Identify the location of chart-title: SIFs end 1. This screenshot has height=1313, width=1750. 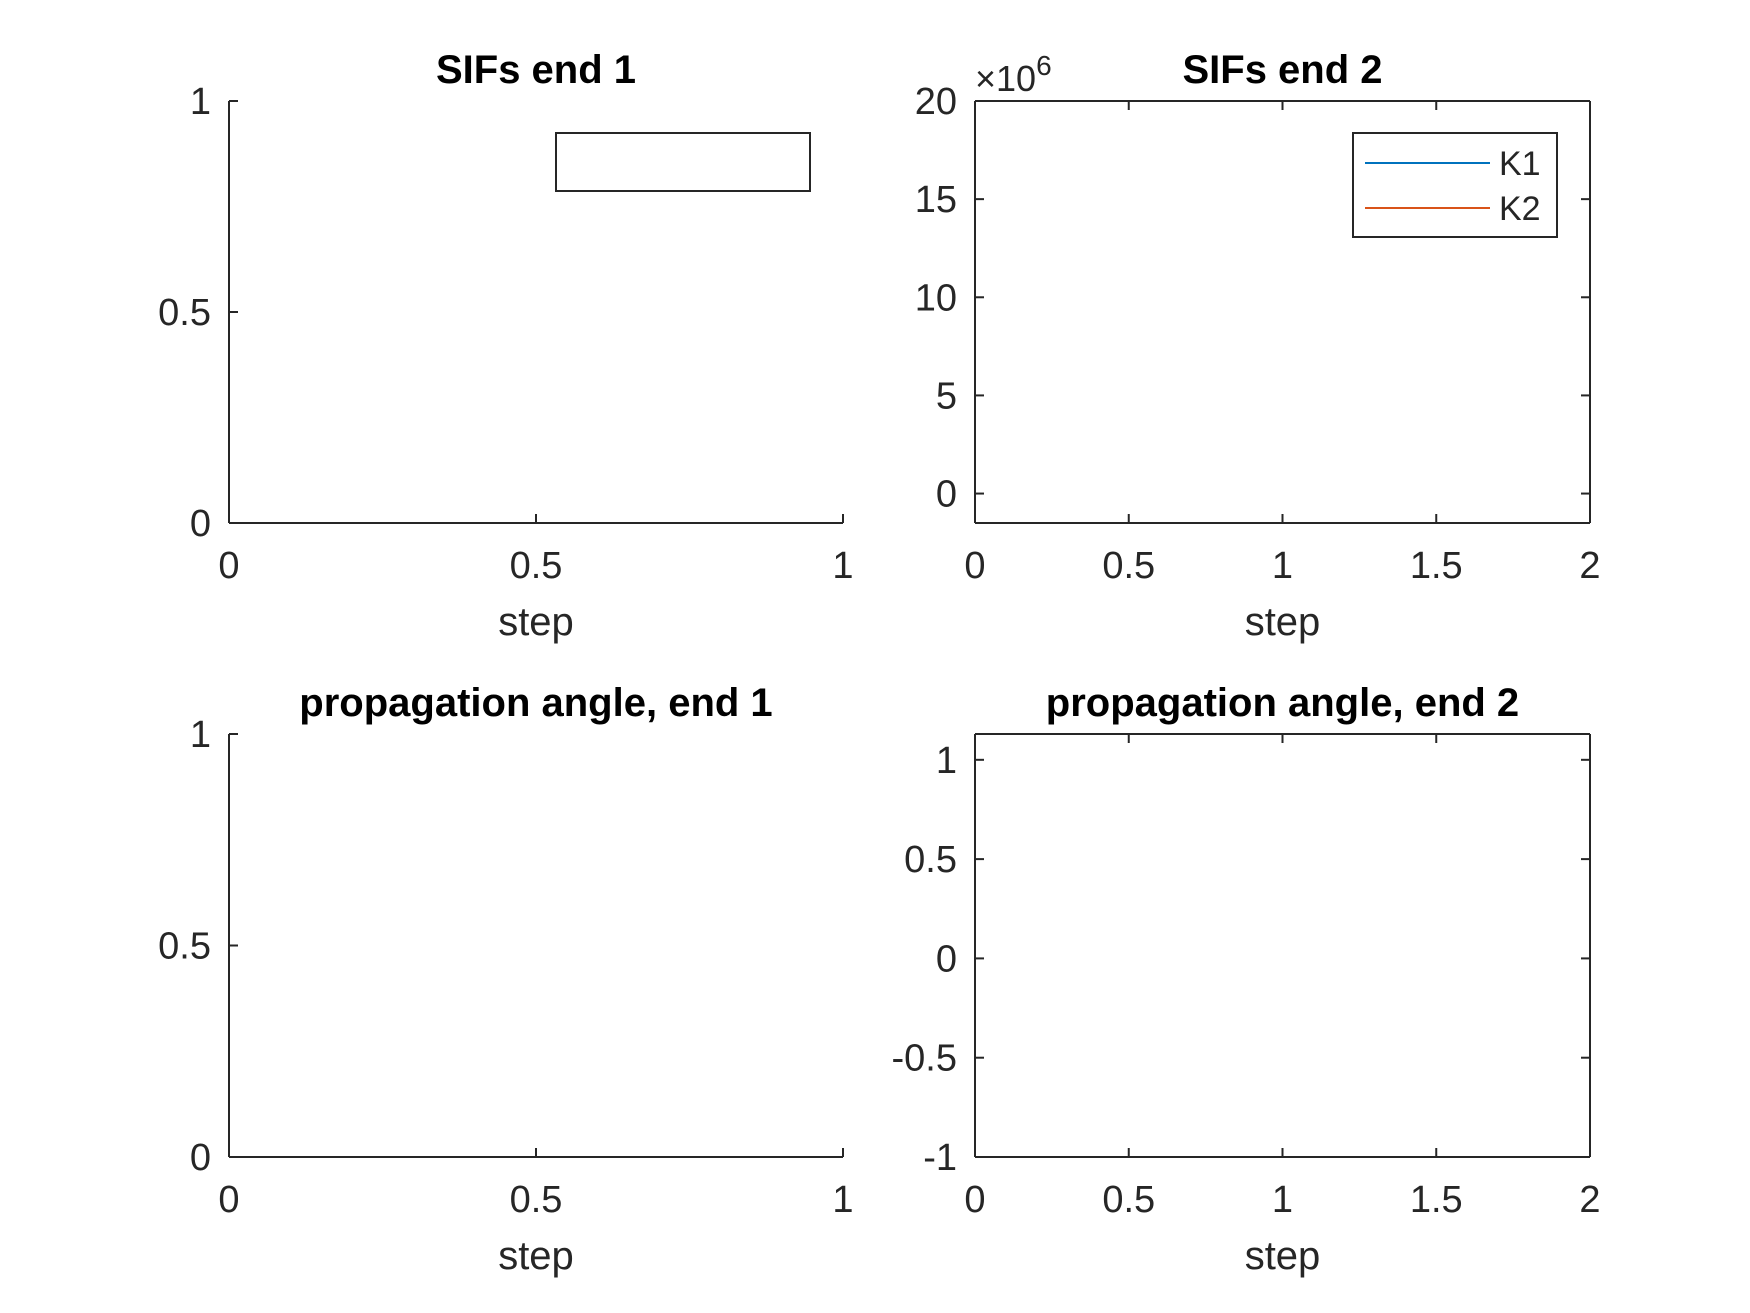
(536, 70).